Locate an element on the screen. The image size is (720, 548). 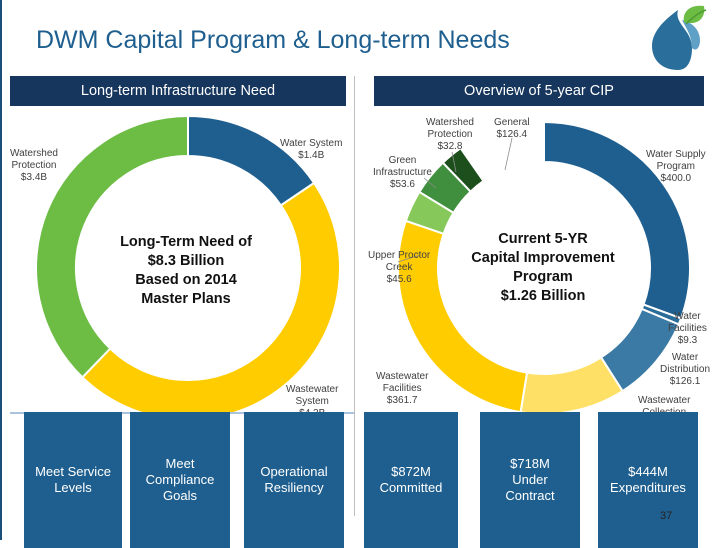
label-green-infrastructure: Green Infrastructure $53.6 is located at coordinates (402, 172).